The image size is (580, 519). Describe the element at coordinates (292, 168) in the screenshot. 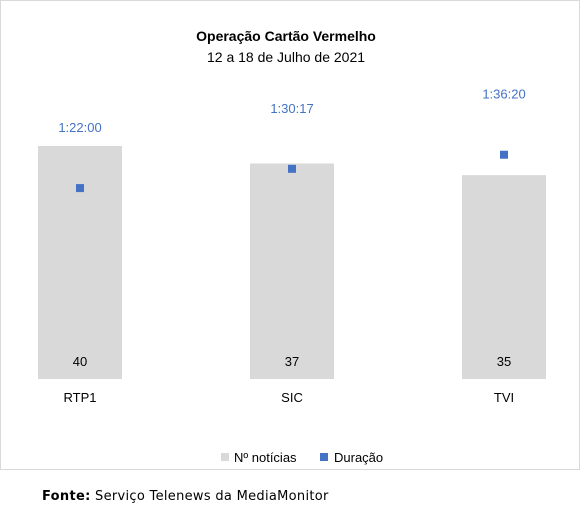

I see `duration-marker-sic` at that location.